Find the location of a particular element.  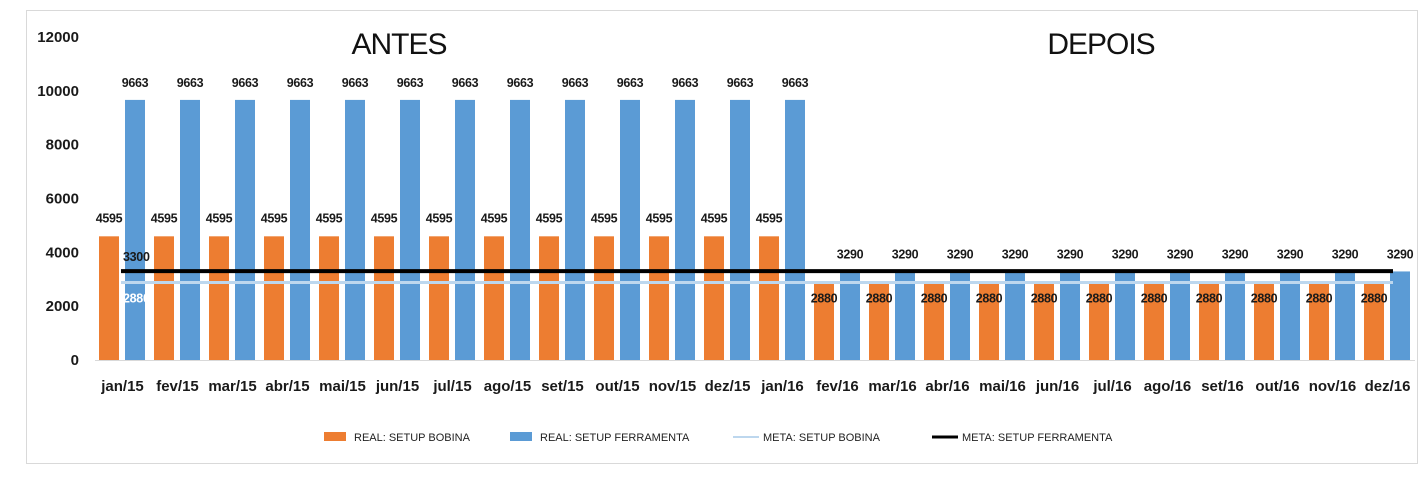

x-tick-label: jul/15 is located at coordinates (451, 386).